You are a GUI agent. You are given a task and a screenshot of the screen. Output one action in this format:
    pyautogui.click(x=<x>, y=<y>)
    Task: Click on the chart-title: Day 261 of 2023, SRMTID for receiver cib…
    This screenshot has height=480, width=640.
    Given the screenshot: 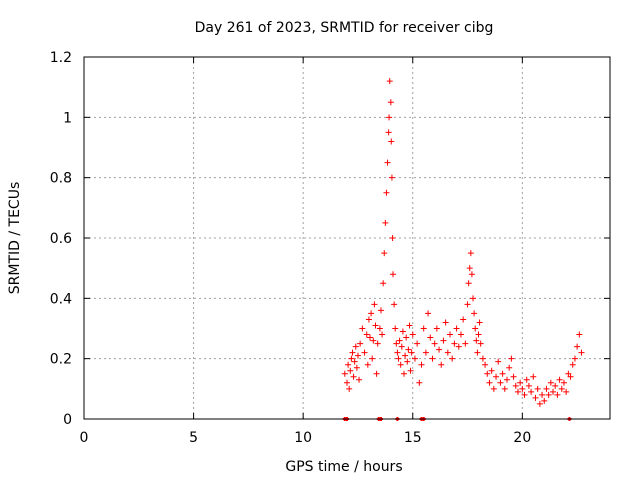 What is the action you would take?
    pyautogui.click(x=344, y=28)
    